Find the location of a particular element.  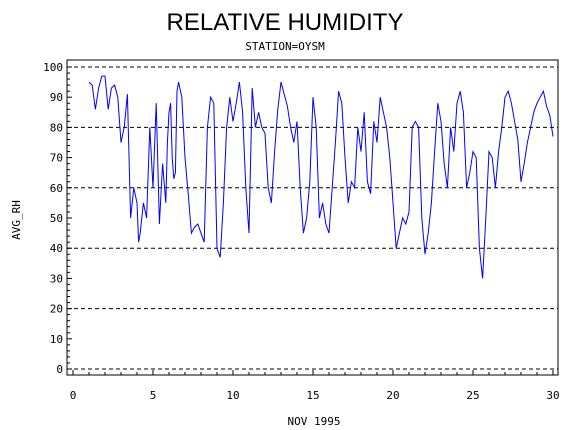

chart-subtitle: STATION=OYSM is located at coordinates (285, 46).